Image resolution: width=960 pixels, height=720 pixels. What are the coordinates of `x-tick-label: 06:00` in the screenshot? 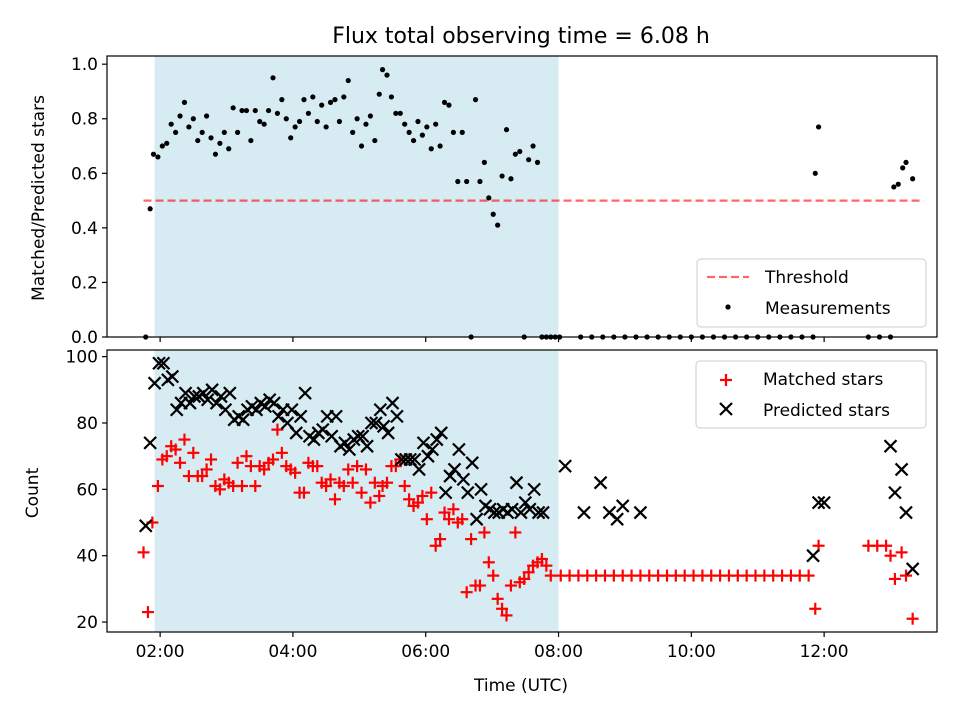 It's located at (425, 652).